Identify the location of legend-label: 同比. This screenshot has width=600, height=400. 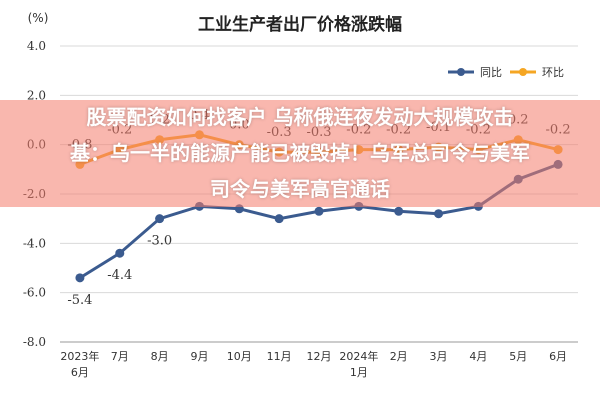
(491, 72).